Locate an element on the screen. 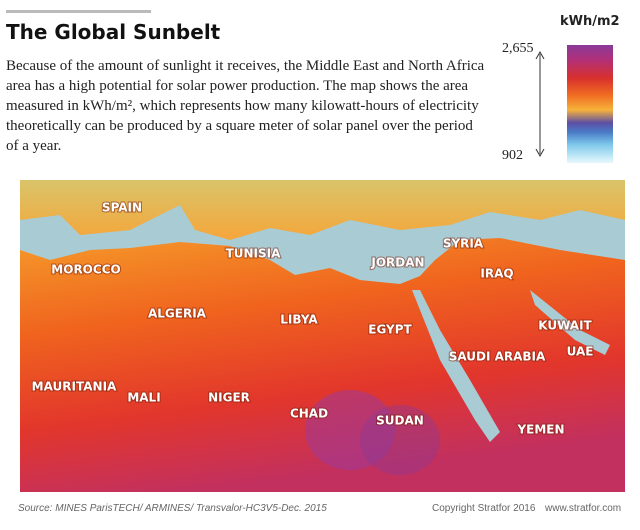 Image resolution: width=640 pixels, height=530 pixels. country-label: SYRIA is located at coordinates (463, 244).